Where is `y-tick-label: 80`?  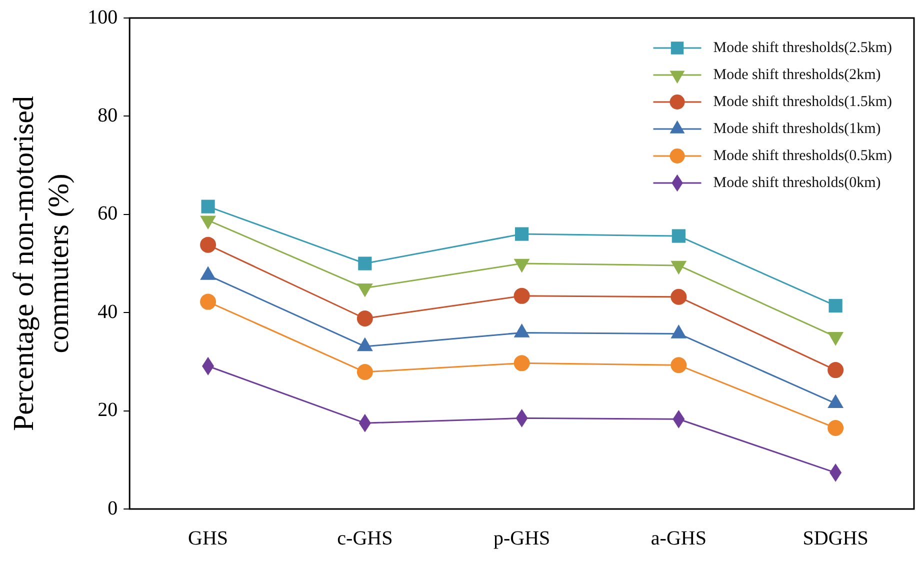
y-tick-label: 80 is located at coordinates (108, 115).